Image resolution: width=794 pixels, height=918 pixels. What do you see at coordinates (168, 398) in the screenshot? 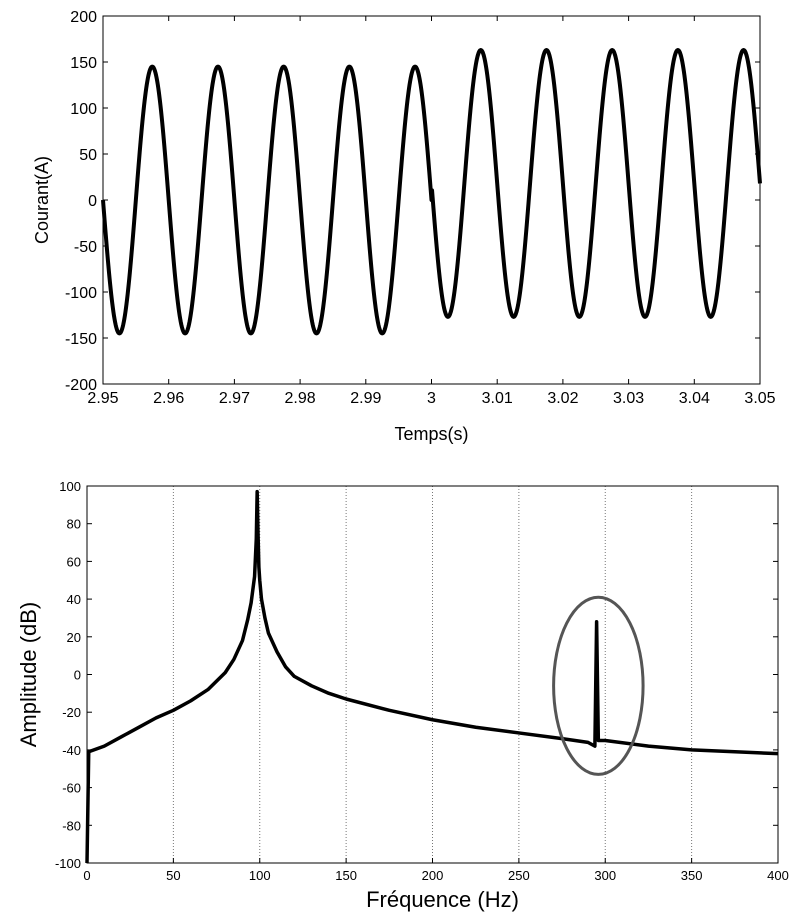
I see `x-tick-label: 2.96` at bounding box center [168, 398].